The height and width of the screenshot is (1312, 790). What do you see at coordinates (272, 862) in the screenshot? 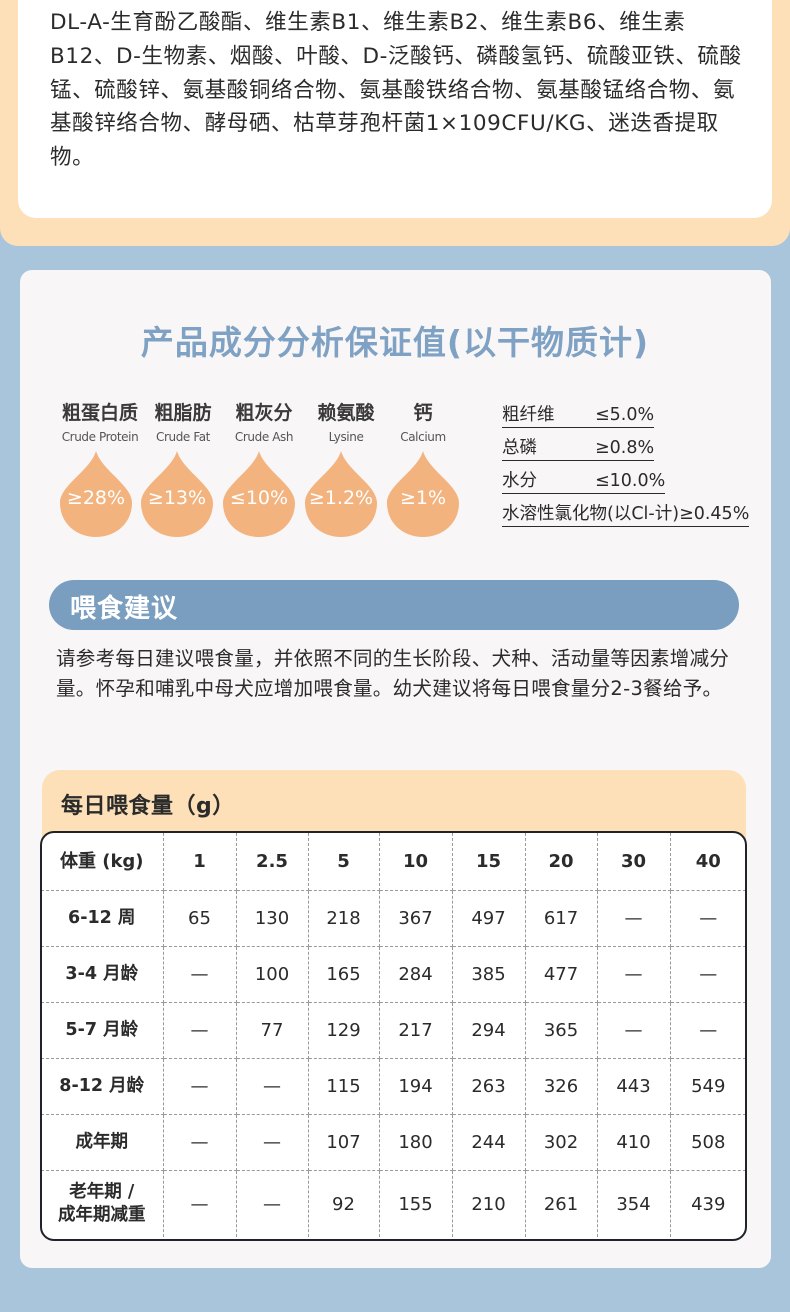
I see `table-cell: 2.5` at bounding box center [272, 862].